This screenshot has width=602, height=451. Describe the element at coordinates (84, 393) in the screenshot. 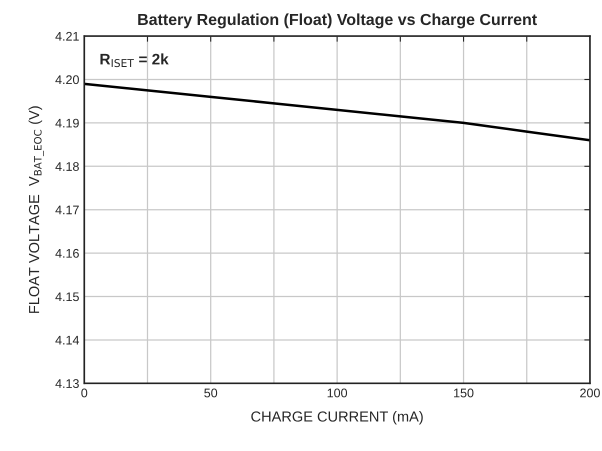

I see `x-tick-label: 0` at that location.